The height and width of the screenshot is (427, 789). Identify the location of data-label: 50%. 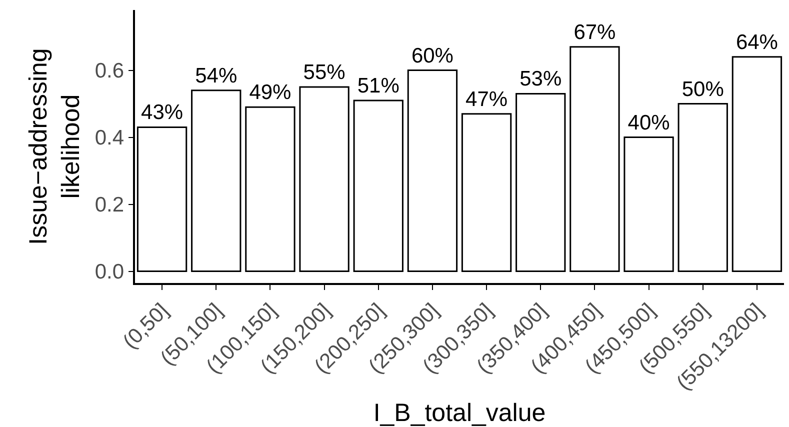
(703, 89).